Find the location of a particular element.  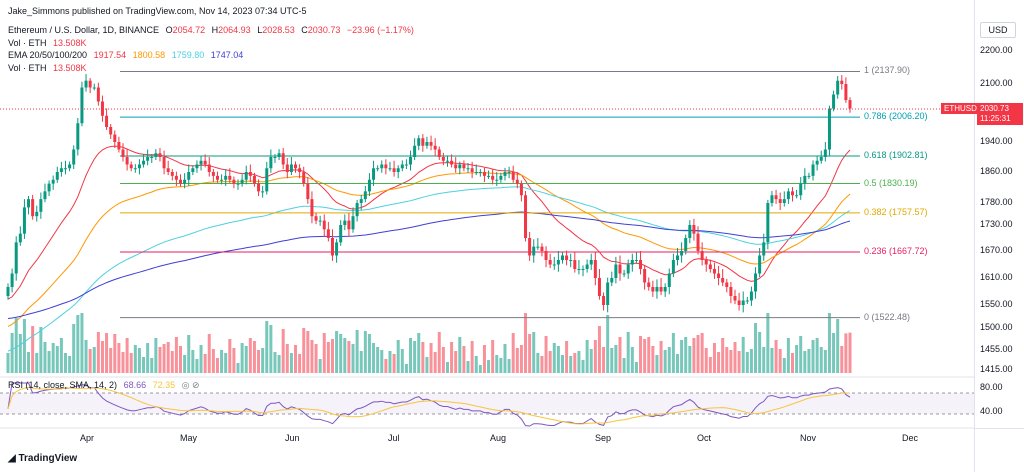

price-tick: 1610.00 is located at coordinates (996, 277).